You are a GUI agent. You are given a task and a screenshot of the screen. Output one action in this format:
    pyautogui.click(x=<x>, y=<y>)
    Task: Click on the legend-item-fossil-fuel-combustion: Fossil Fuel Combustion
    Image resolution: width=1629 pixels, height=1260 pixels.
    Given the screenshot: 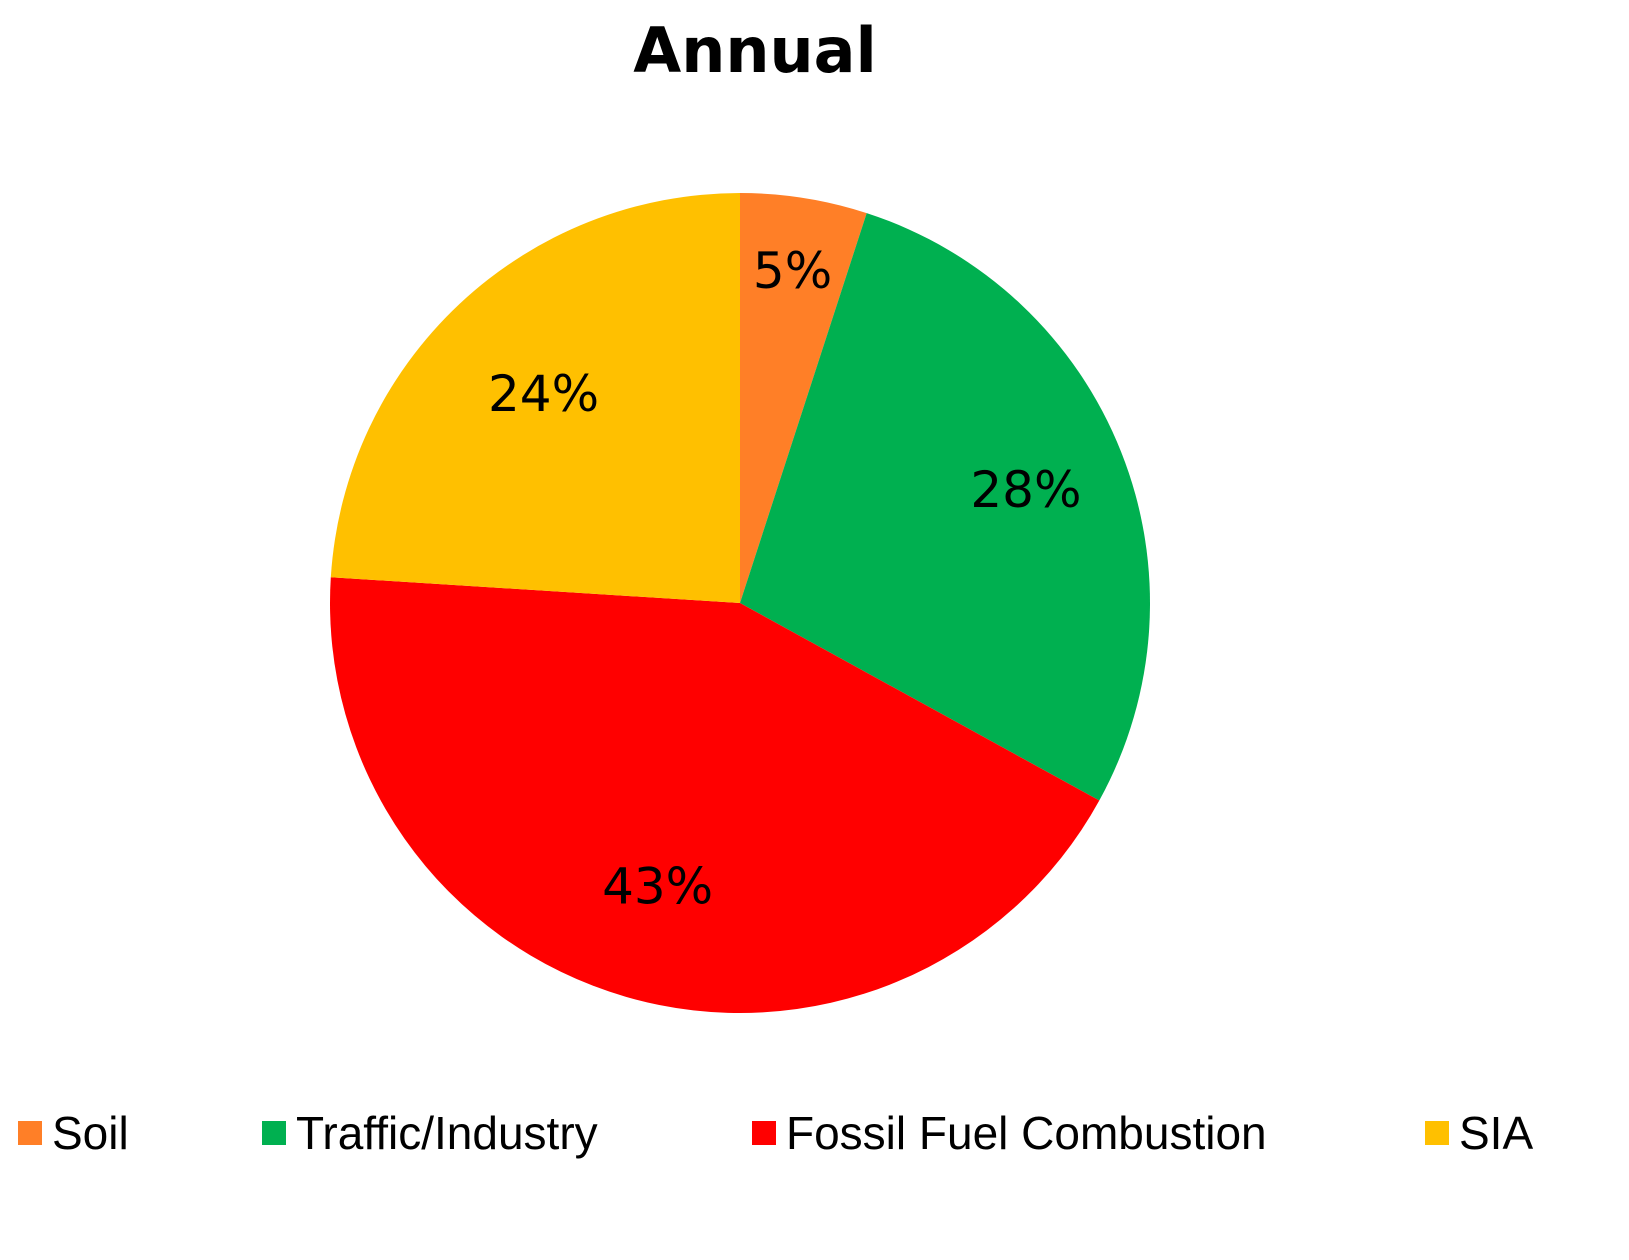 What is the action you would take?
    pyautogui.click(x=1009, y=1133)
    